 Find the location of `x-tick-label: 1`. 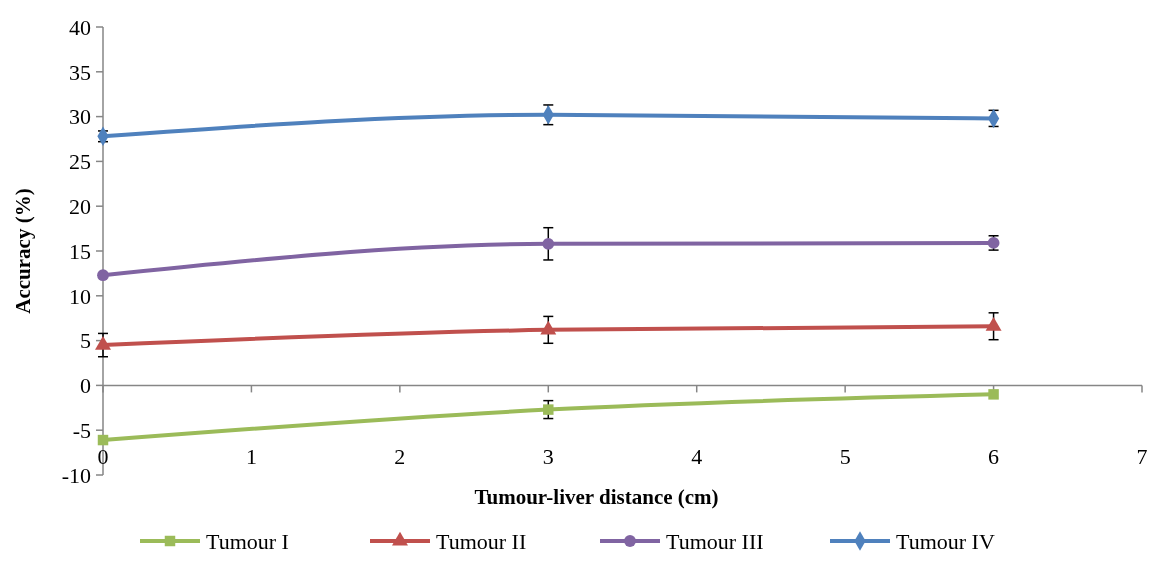

x-tick-label: 1 is located at coordinates (251, 457).